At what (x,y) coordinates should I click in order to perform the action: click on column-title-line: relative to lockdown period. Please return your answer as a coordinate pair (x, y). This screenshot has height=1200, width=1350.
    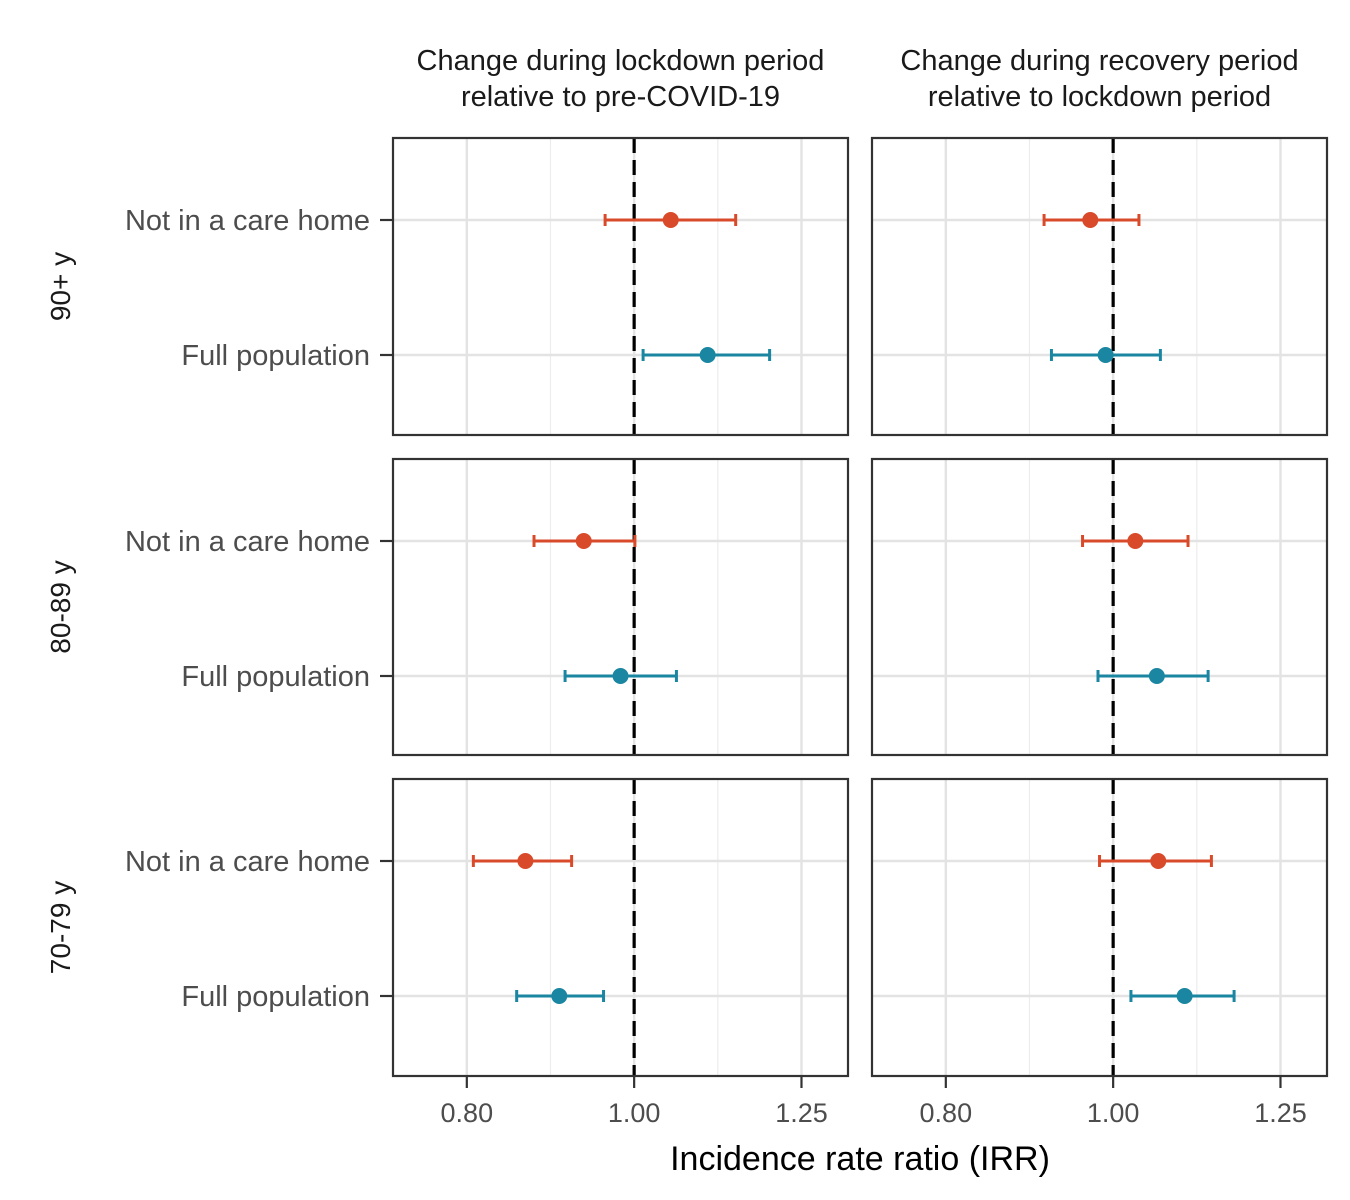
    Looking at the image, I should click on (1099, 97).